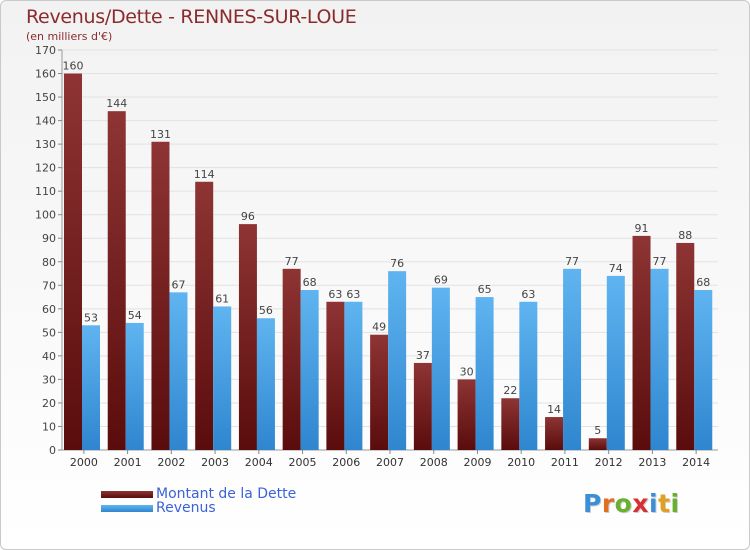 The width and height of the screenshot is (750, 550). What do you see at coordinates (554, 409) in the screenshot?
I see `data-label-debt: 14` at bounding box center [554, 409].